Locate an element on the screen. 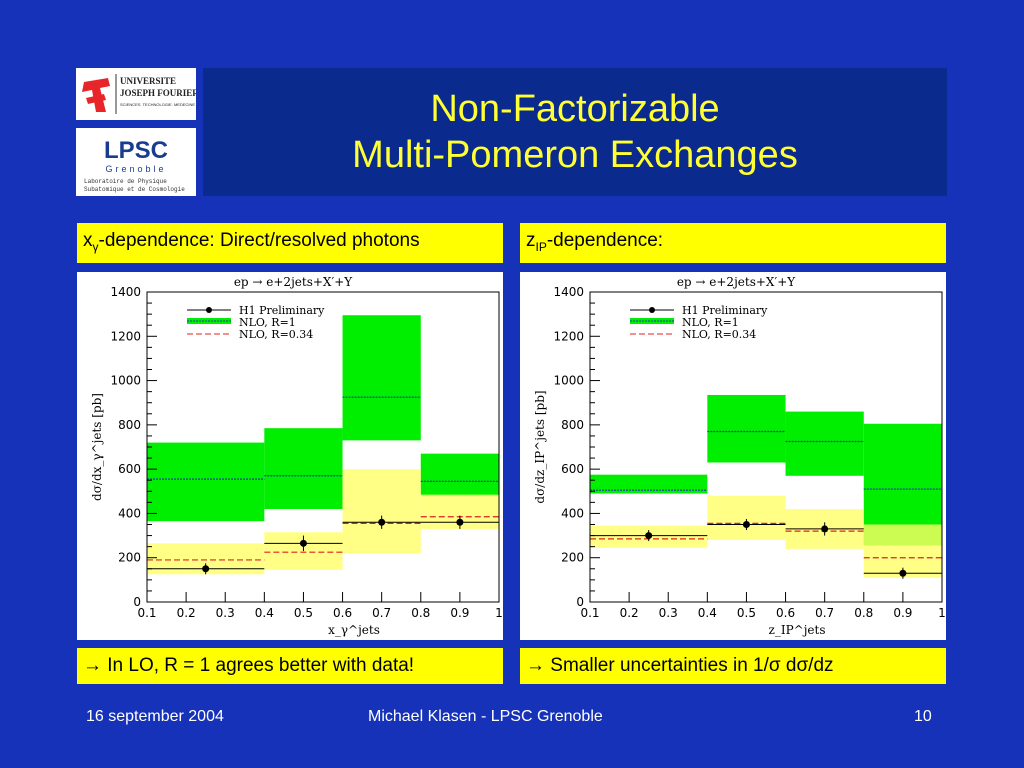 The width and height of the screenshot is (1024, 768). y-axis-label: dσ/dz_IP^jets [pb] is located at coordinates (540, 446).